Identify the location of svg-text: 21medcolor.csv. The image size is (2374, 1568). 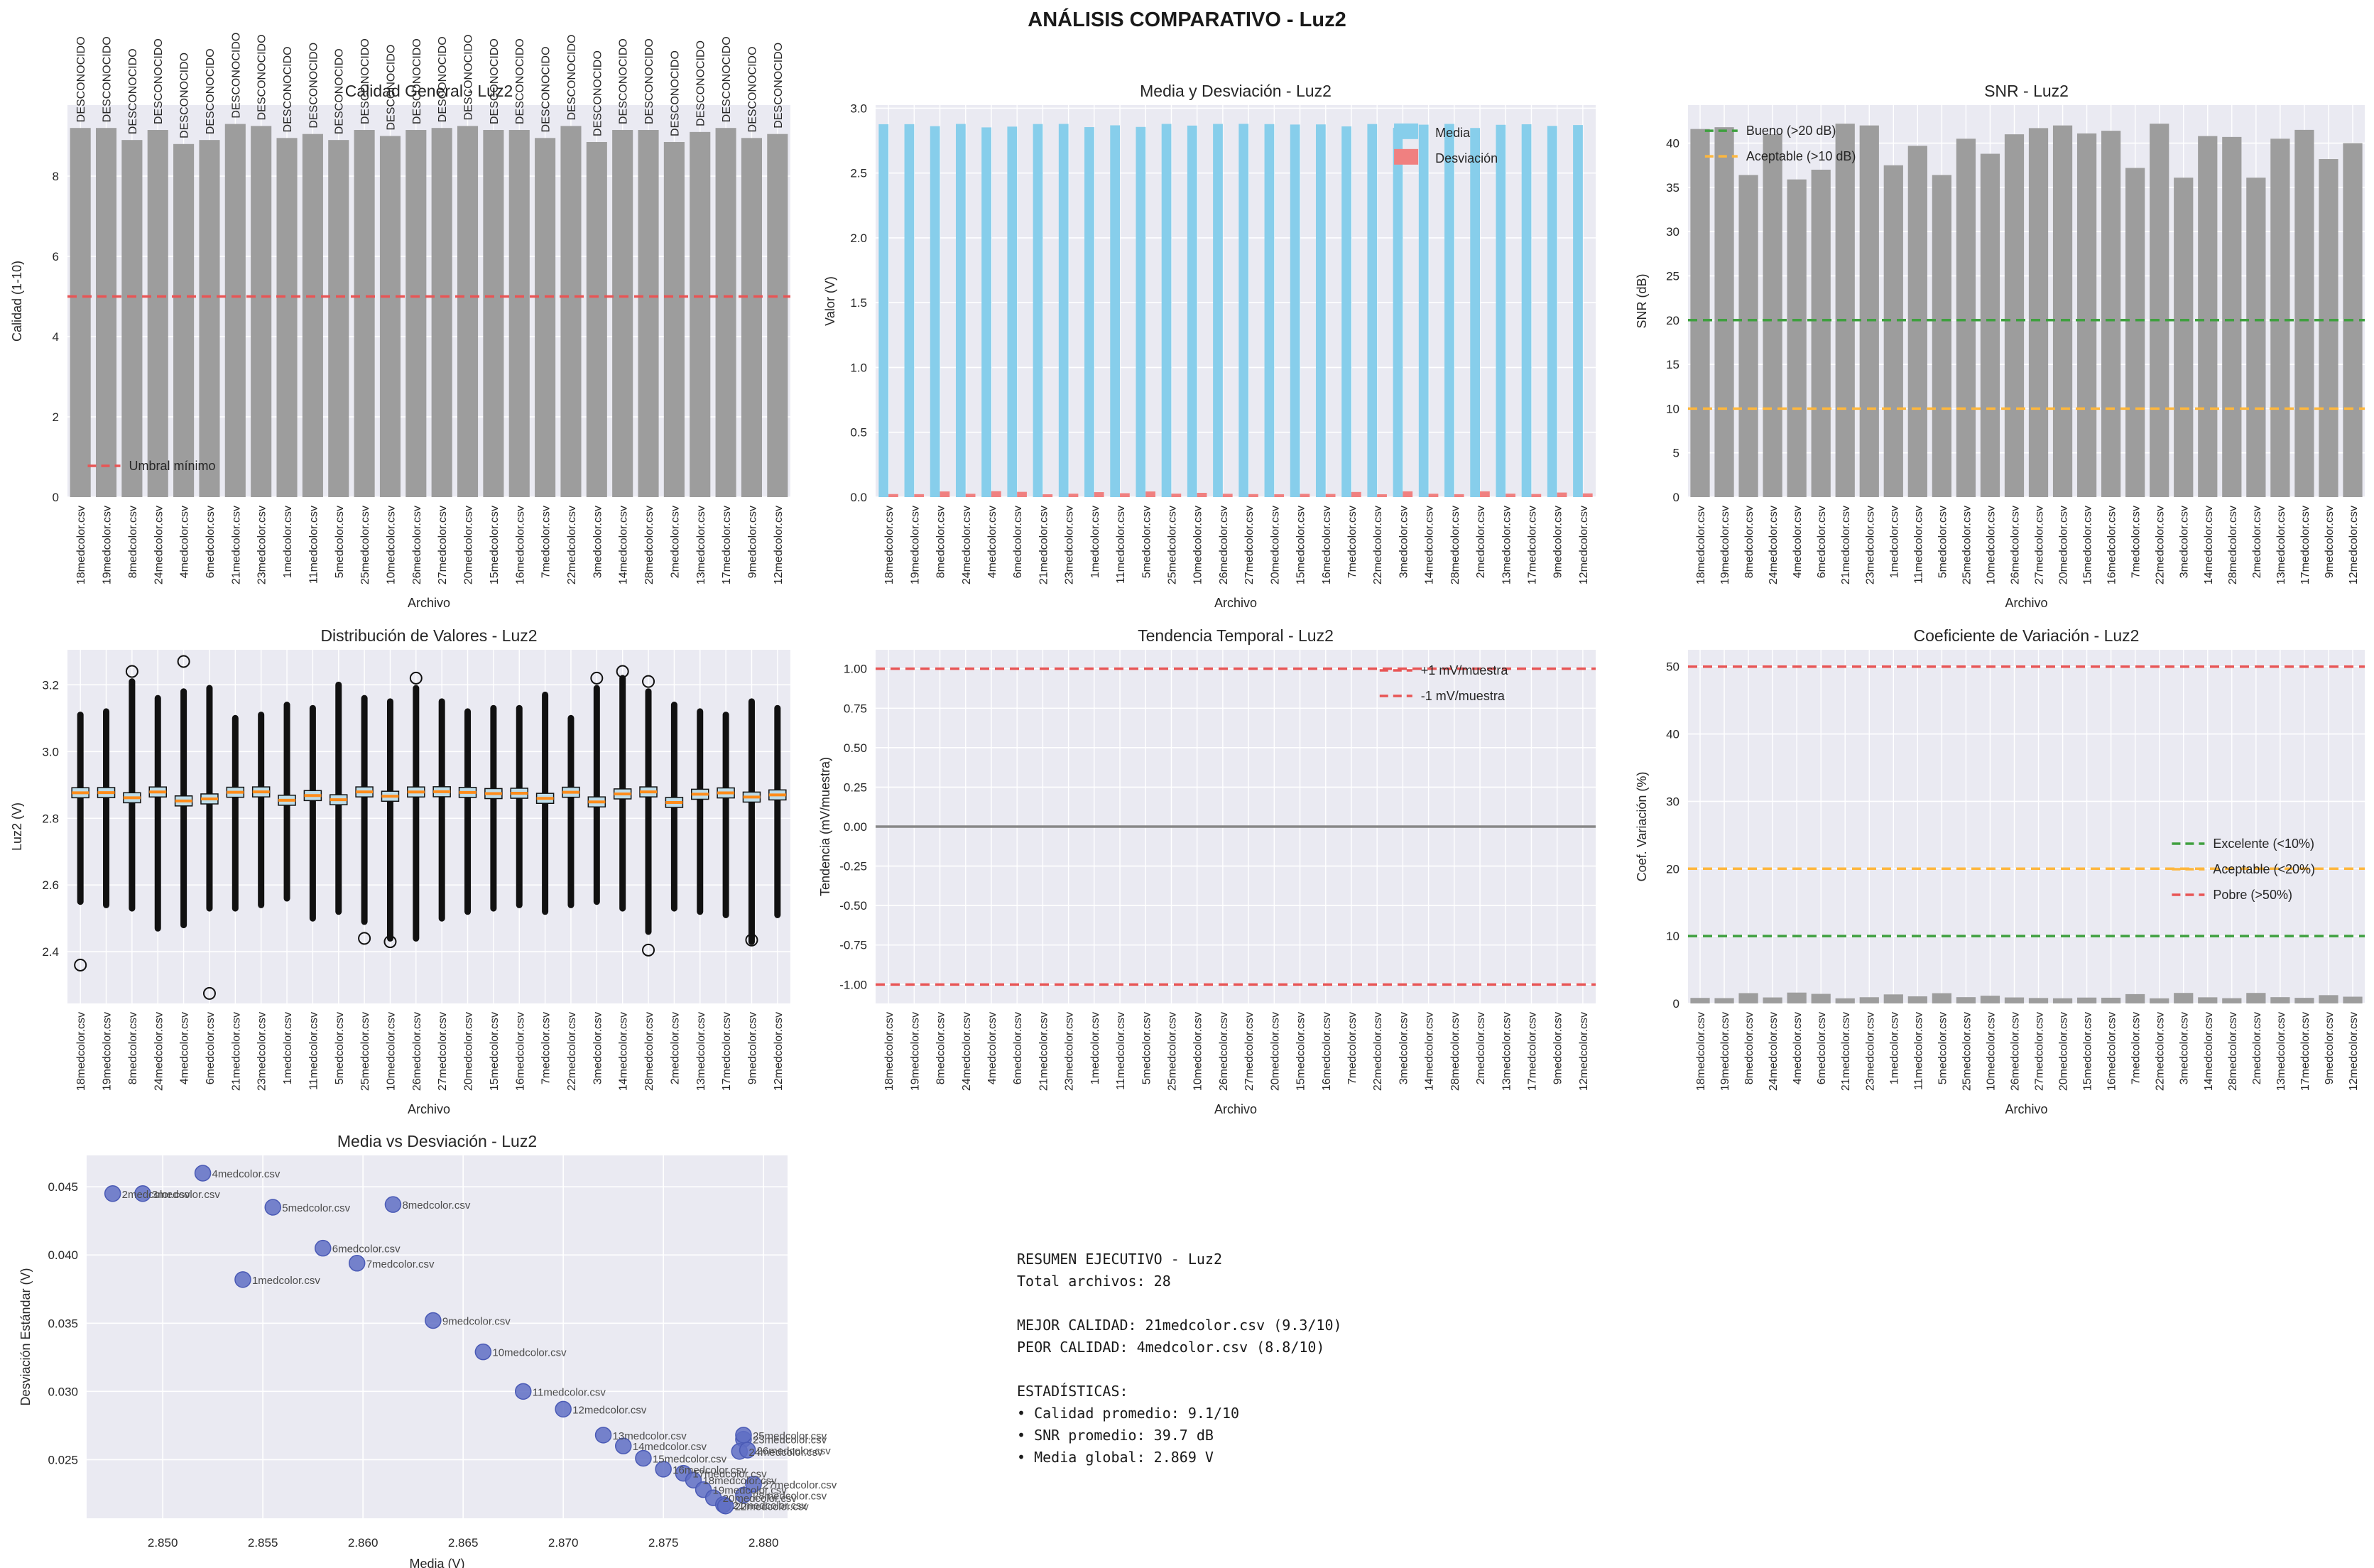
(1044, 545).